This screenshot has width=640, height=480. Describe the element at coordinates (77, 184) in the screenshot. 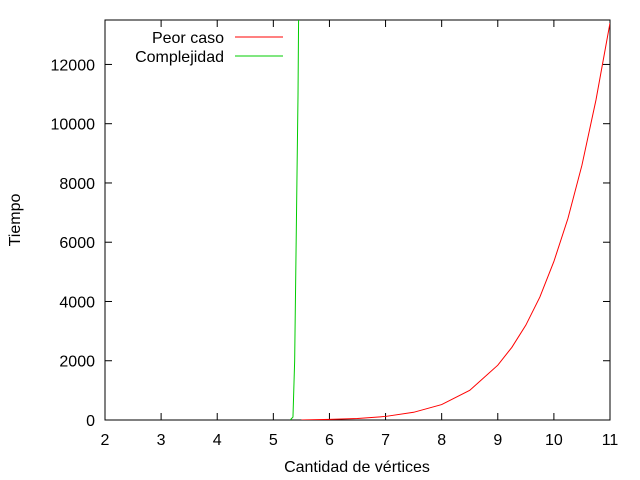

I see `y-tick-label: 8000` at that location.